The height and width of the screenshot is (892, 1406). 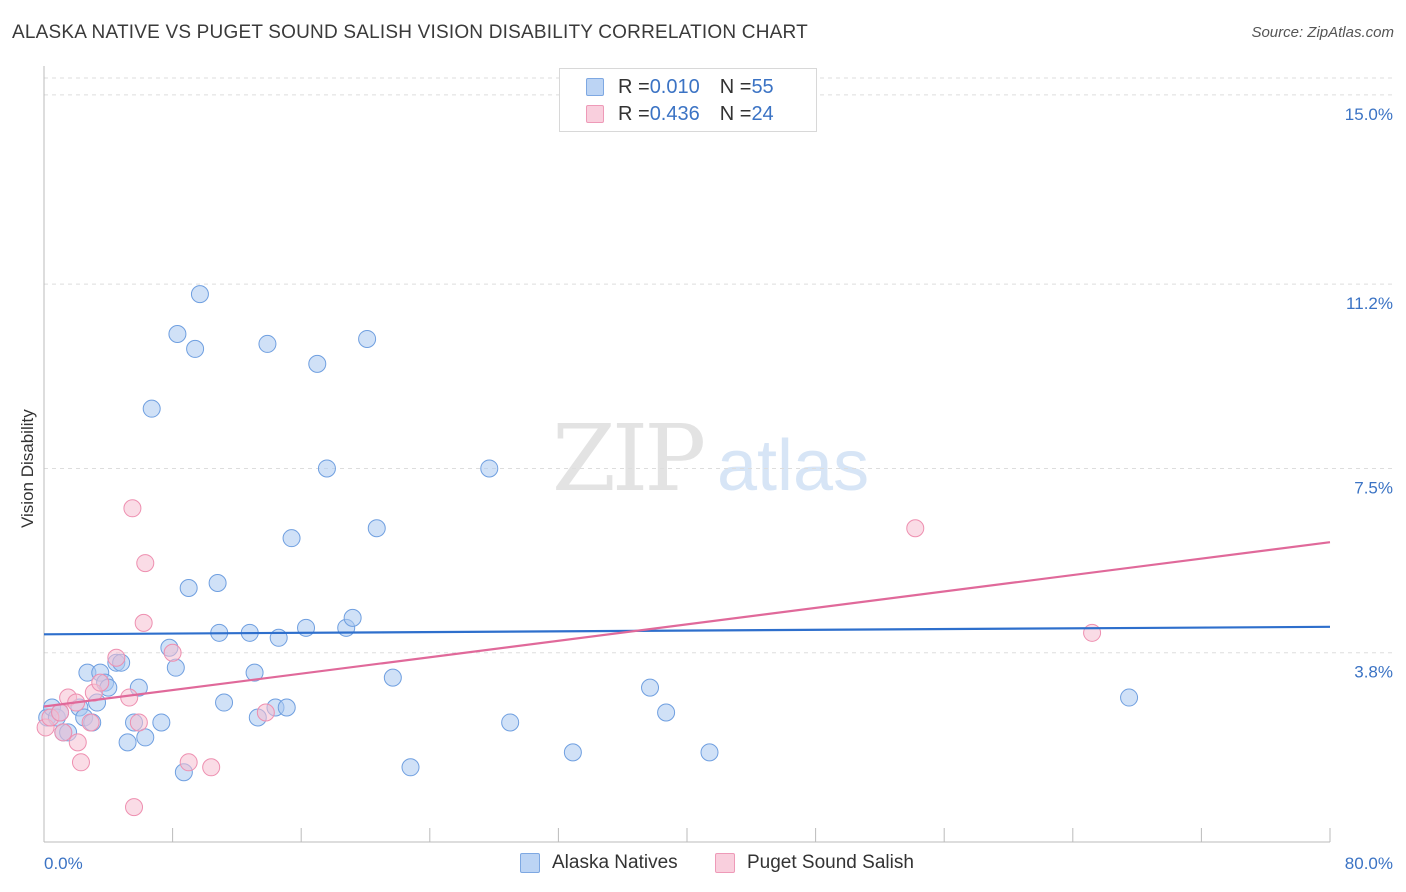 I want to click on legend-r-value: 0.436, so click(x=674, y=113).